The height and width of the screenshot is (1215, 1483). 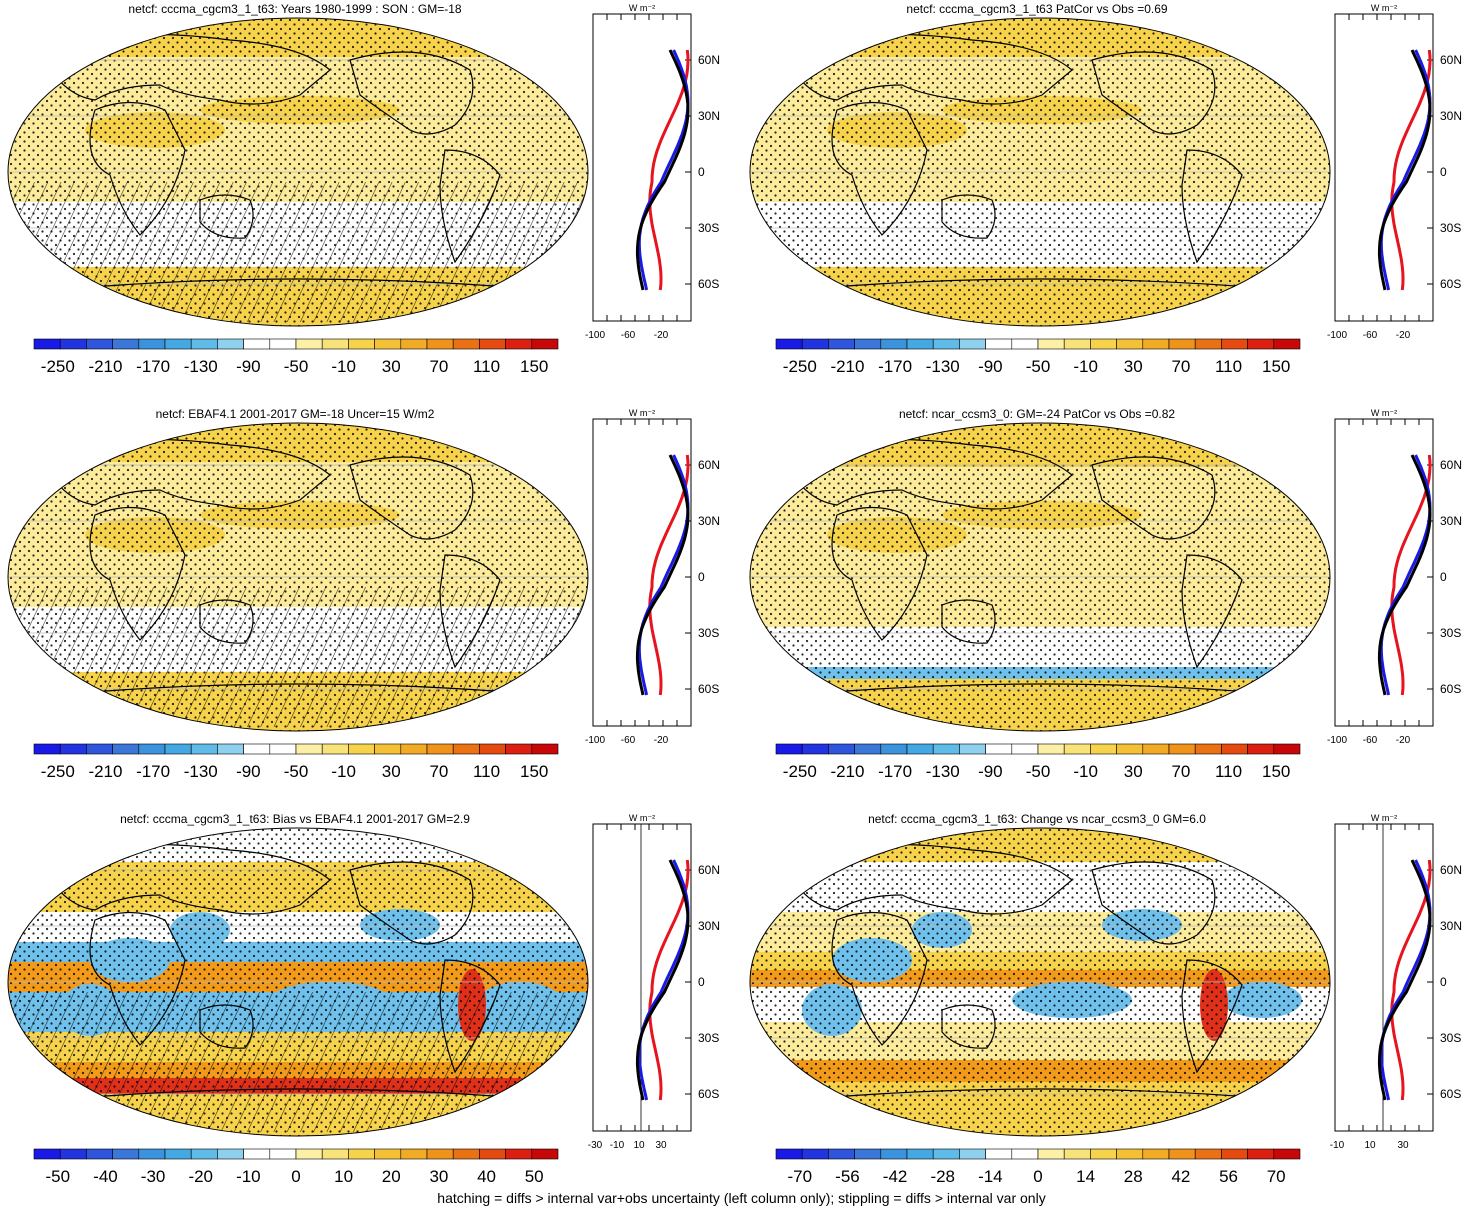 I want to click on map-field, so click(x=1040, y=982).